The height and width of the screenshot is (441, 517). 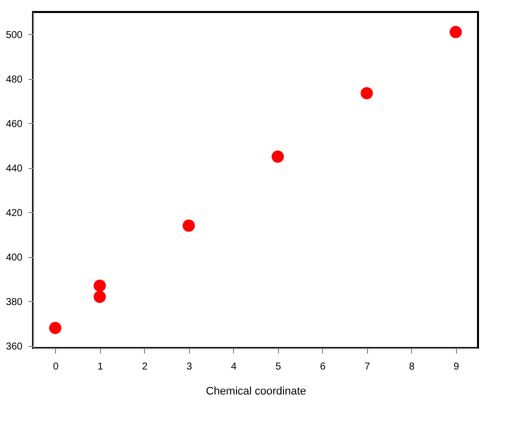 What do you see at coordinates (14, 346) in the screenshot?
I see `y-tick-label: 360` at bounding box center [14, 346].